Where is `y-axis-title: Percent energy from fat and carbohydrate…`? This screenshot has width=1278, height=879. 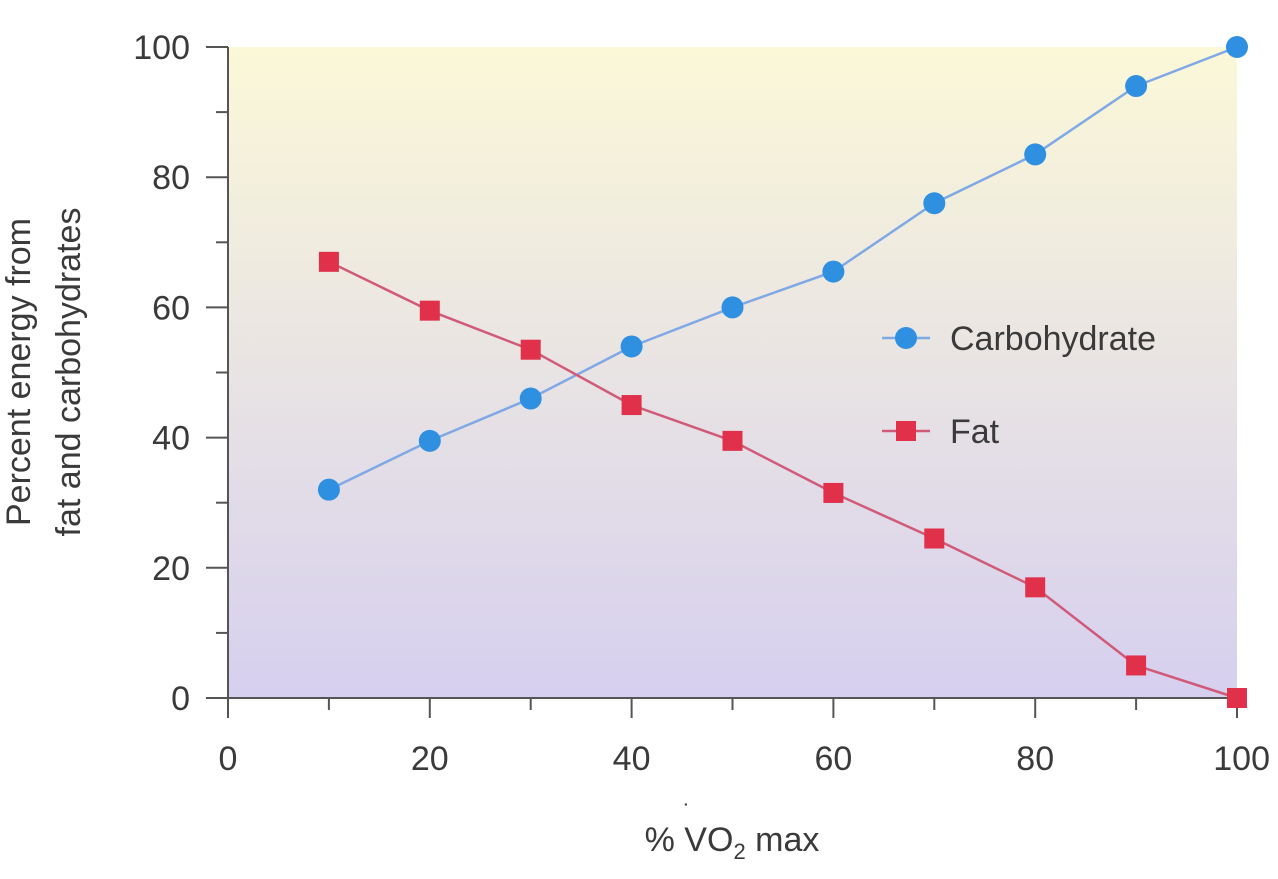 y-axis-title: Percent energy from fat and carbohydrate… is located at coordinates (44, 372).